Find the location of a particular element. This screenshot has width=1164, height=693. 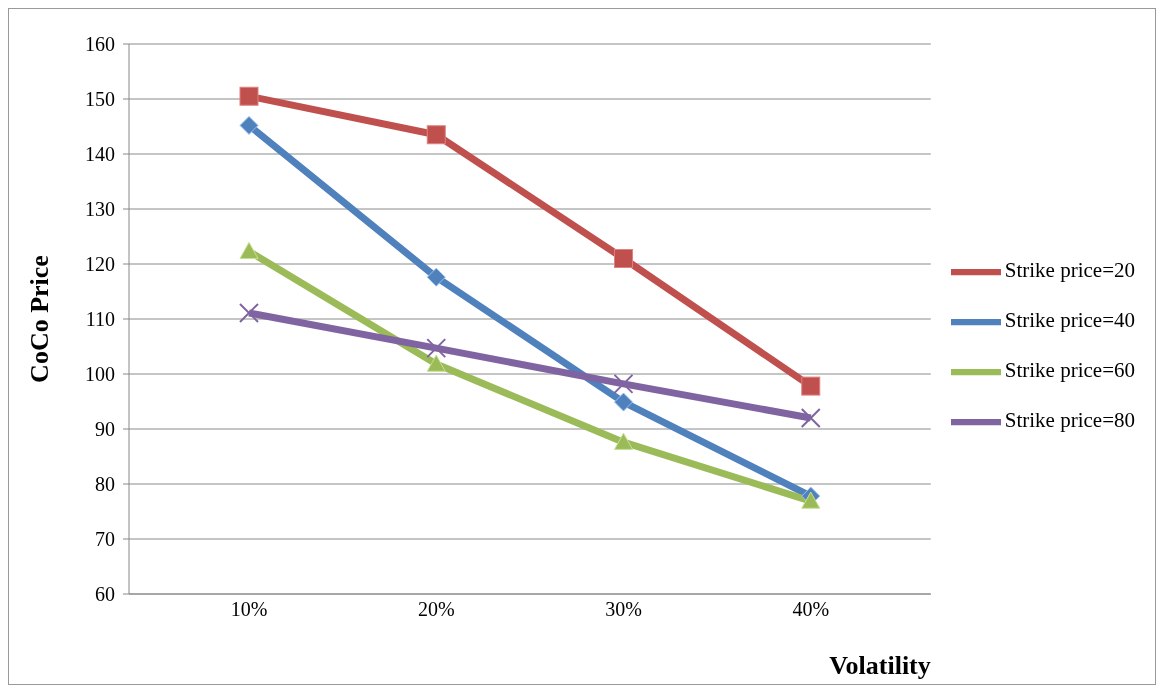

x-tick-label: 20% is located at coordinates (436, 609).